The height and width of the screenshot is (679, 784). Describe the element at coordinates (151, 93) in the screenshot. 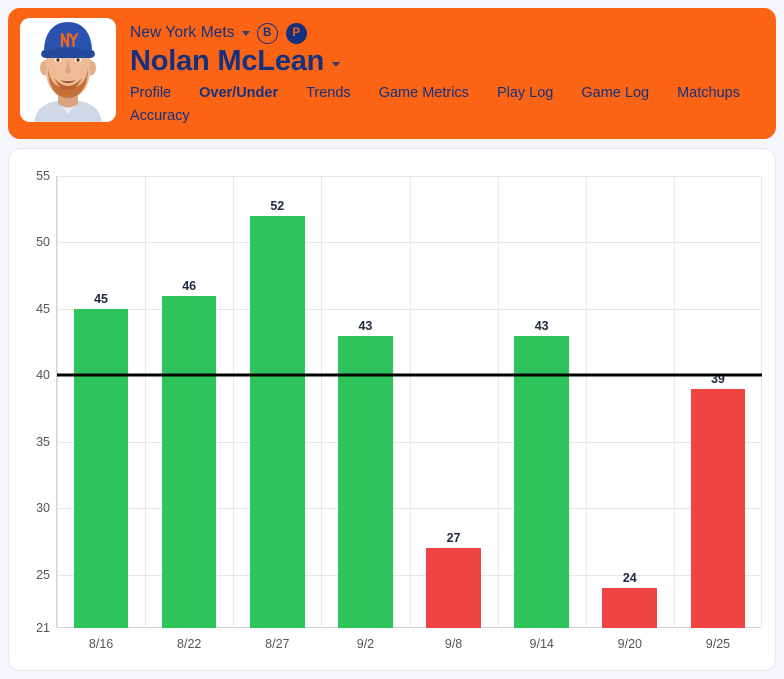

I see `tab-profile: Profile` at that location.